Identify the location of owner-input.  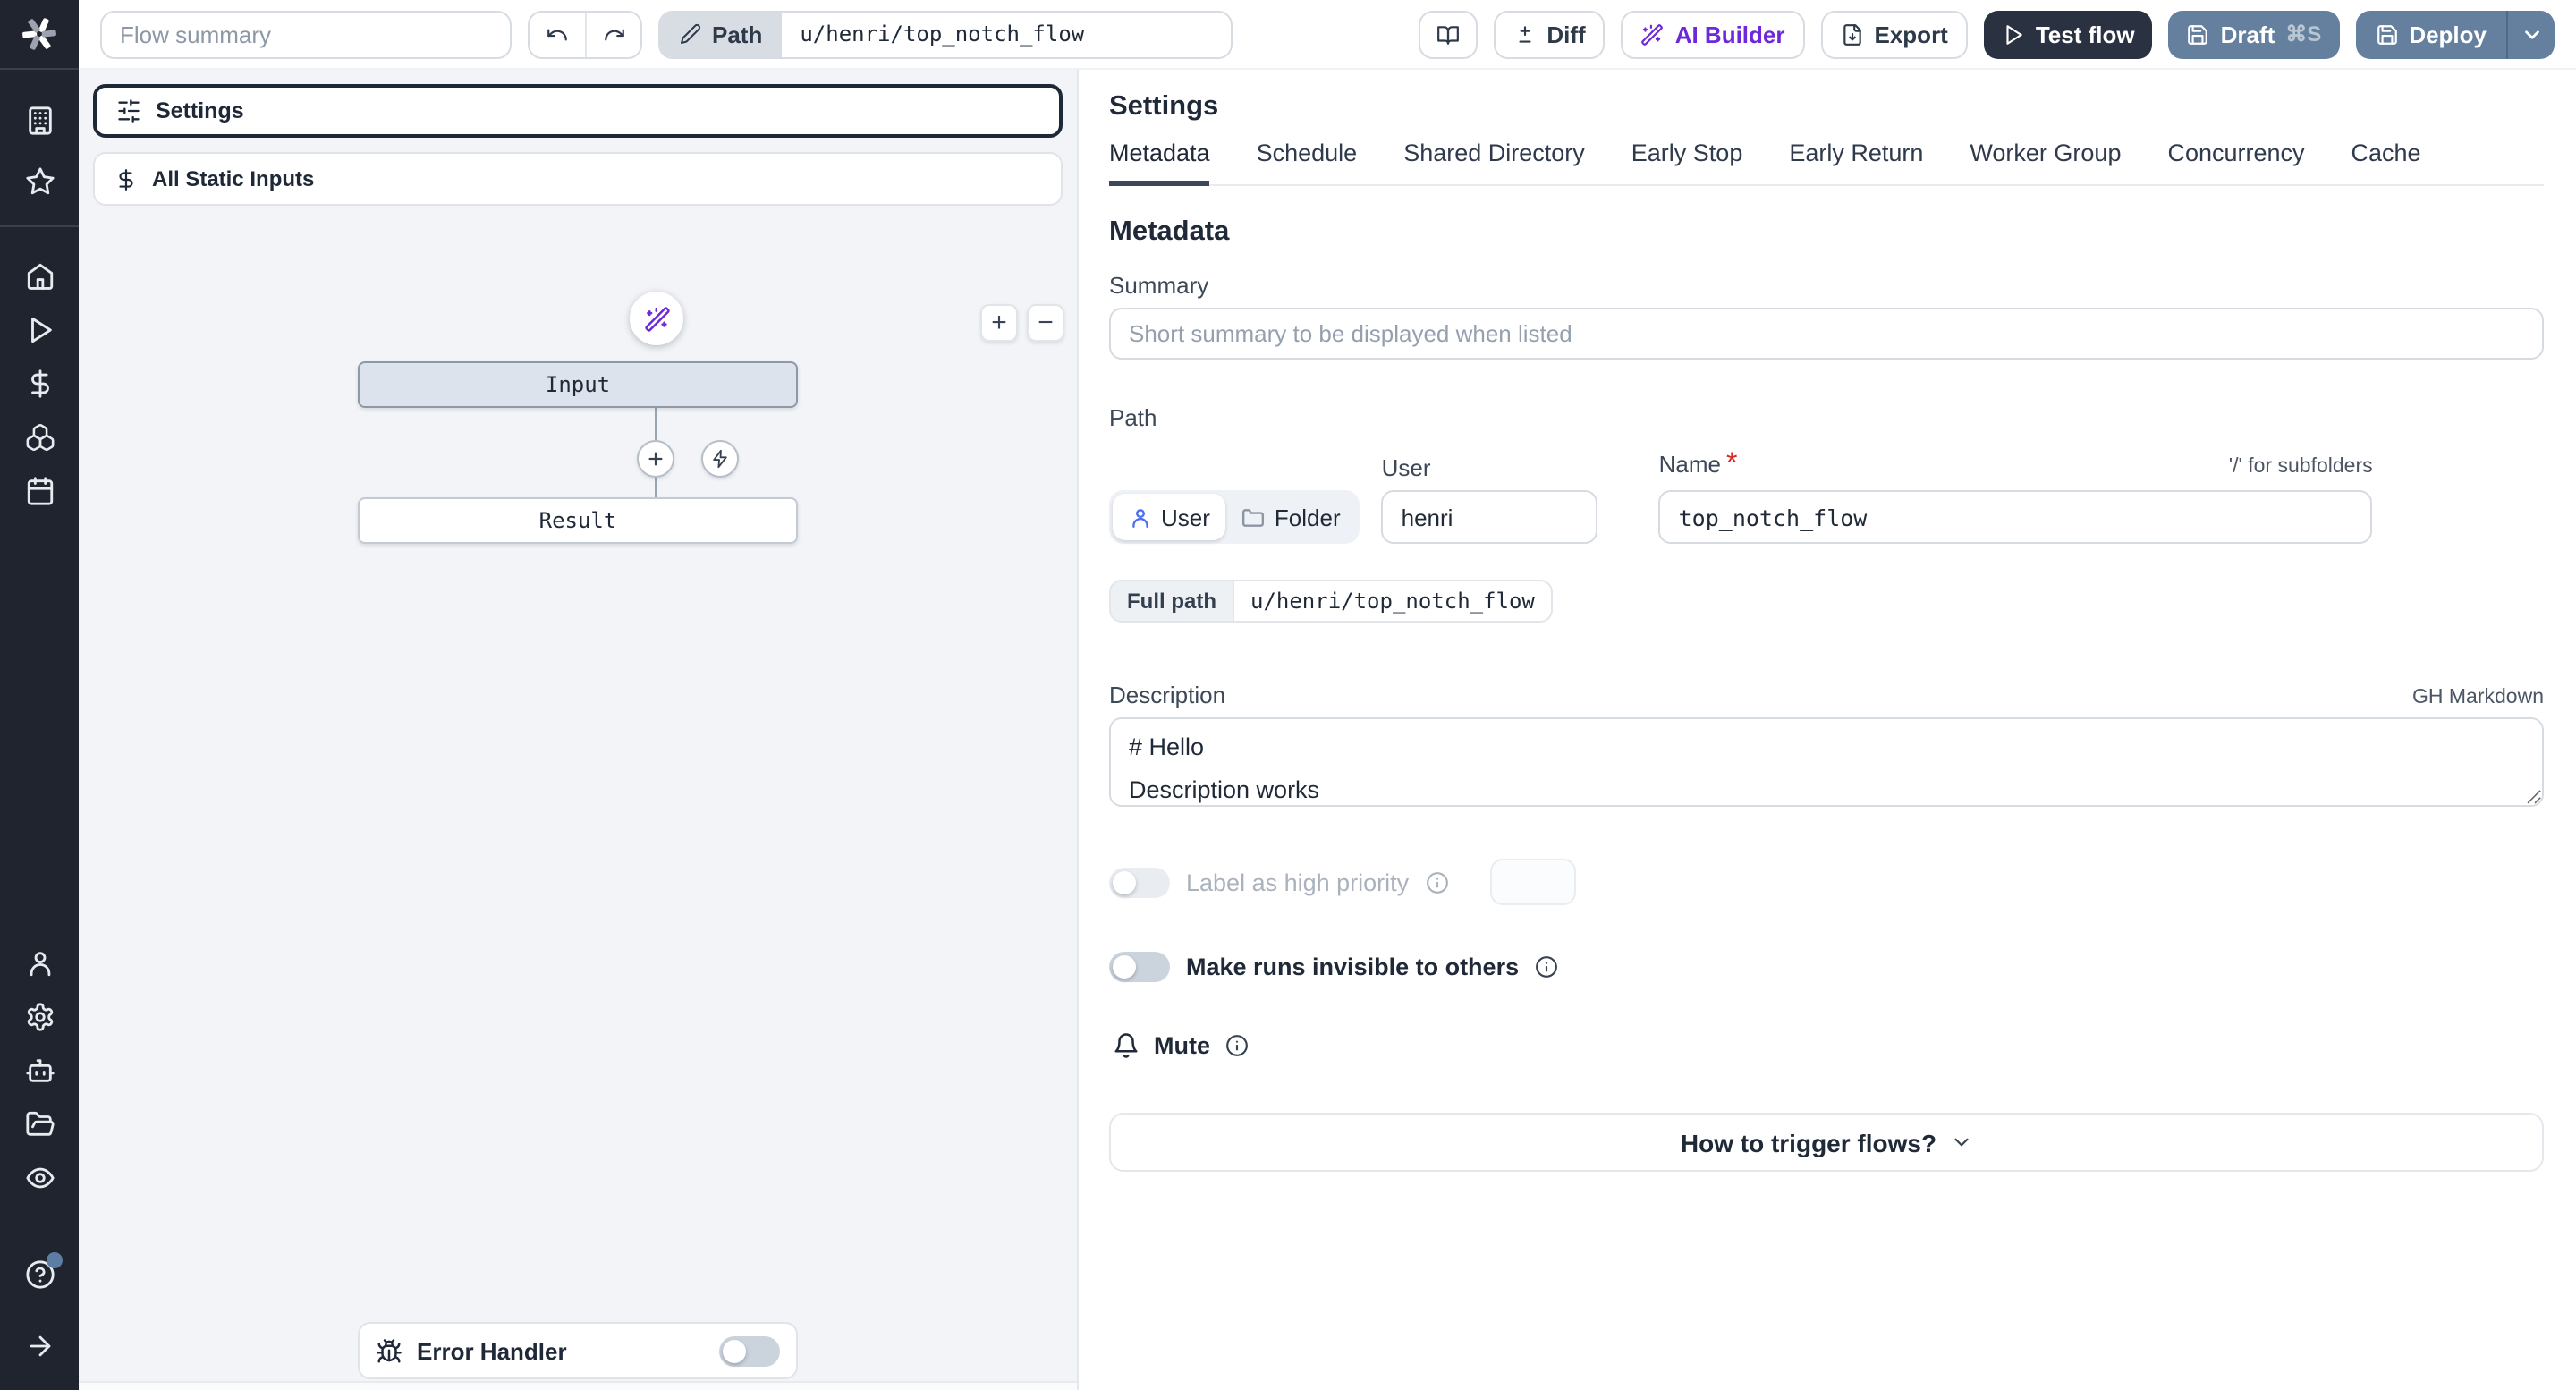
(1489, 517).